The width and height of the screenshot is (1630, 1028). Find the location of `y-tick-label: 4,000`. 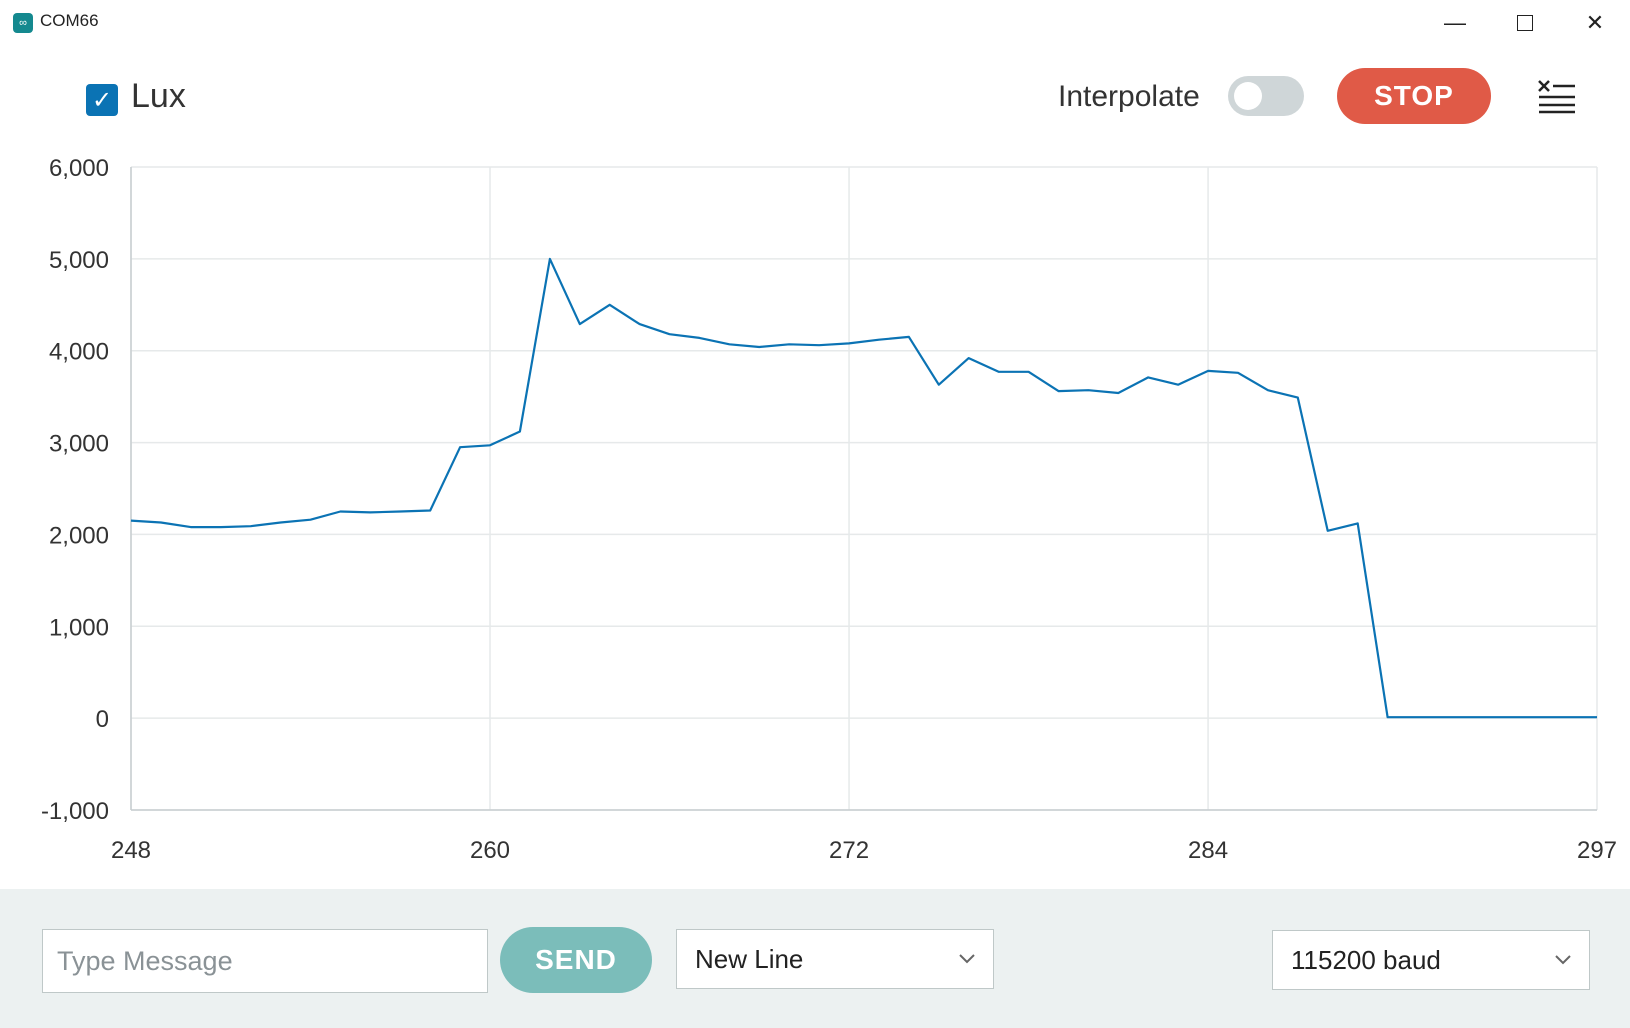

y-tick-label: 4,000 is located at coordinates (79, 352).